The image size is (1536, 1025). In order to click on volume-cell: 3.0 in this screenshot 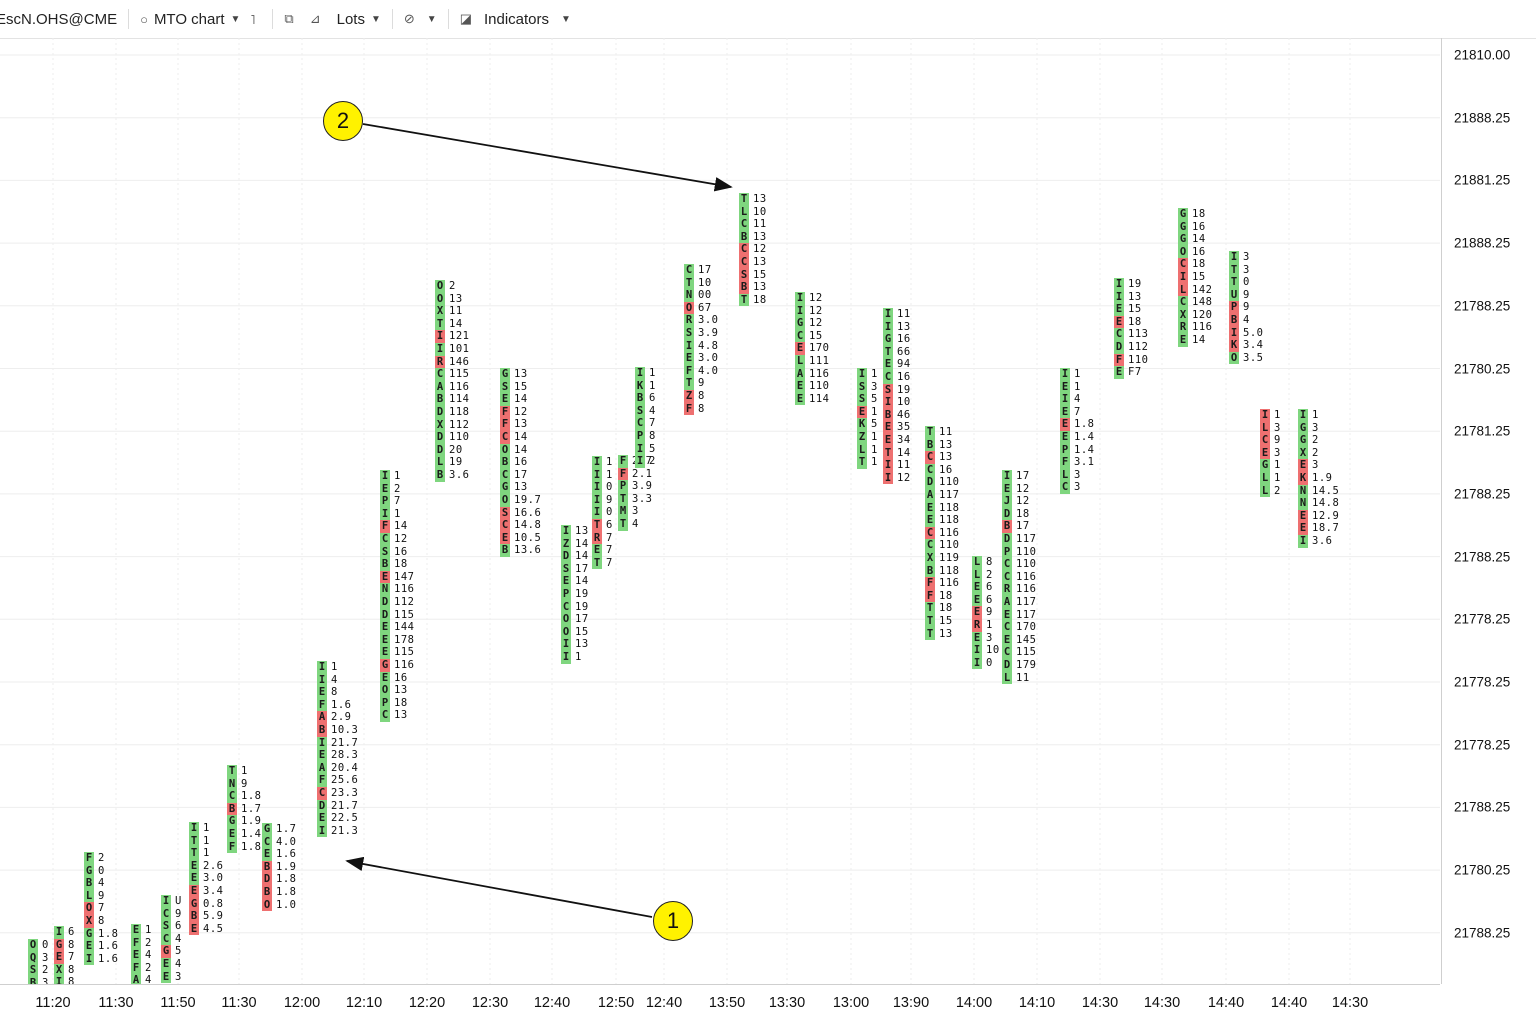, I will do `click(708, 320)`.